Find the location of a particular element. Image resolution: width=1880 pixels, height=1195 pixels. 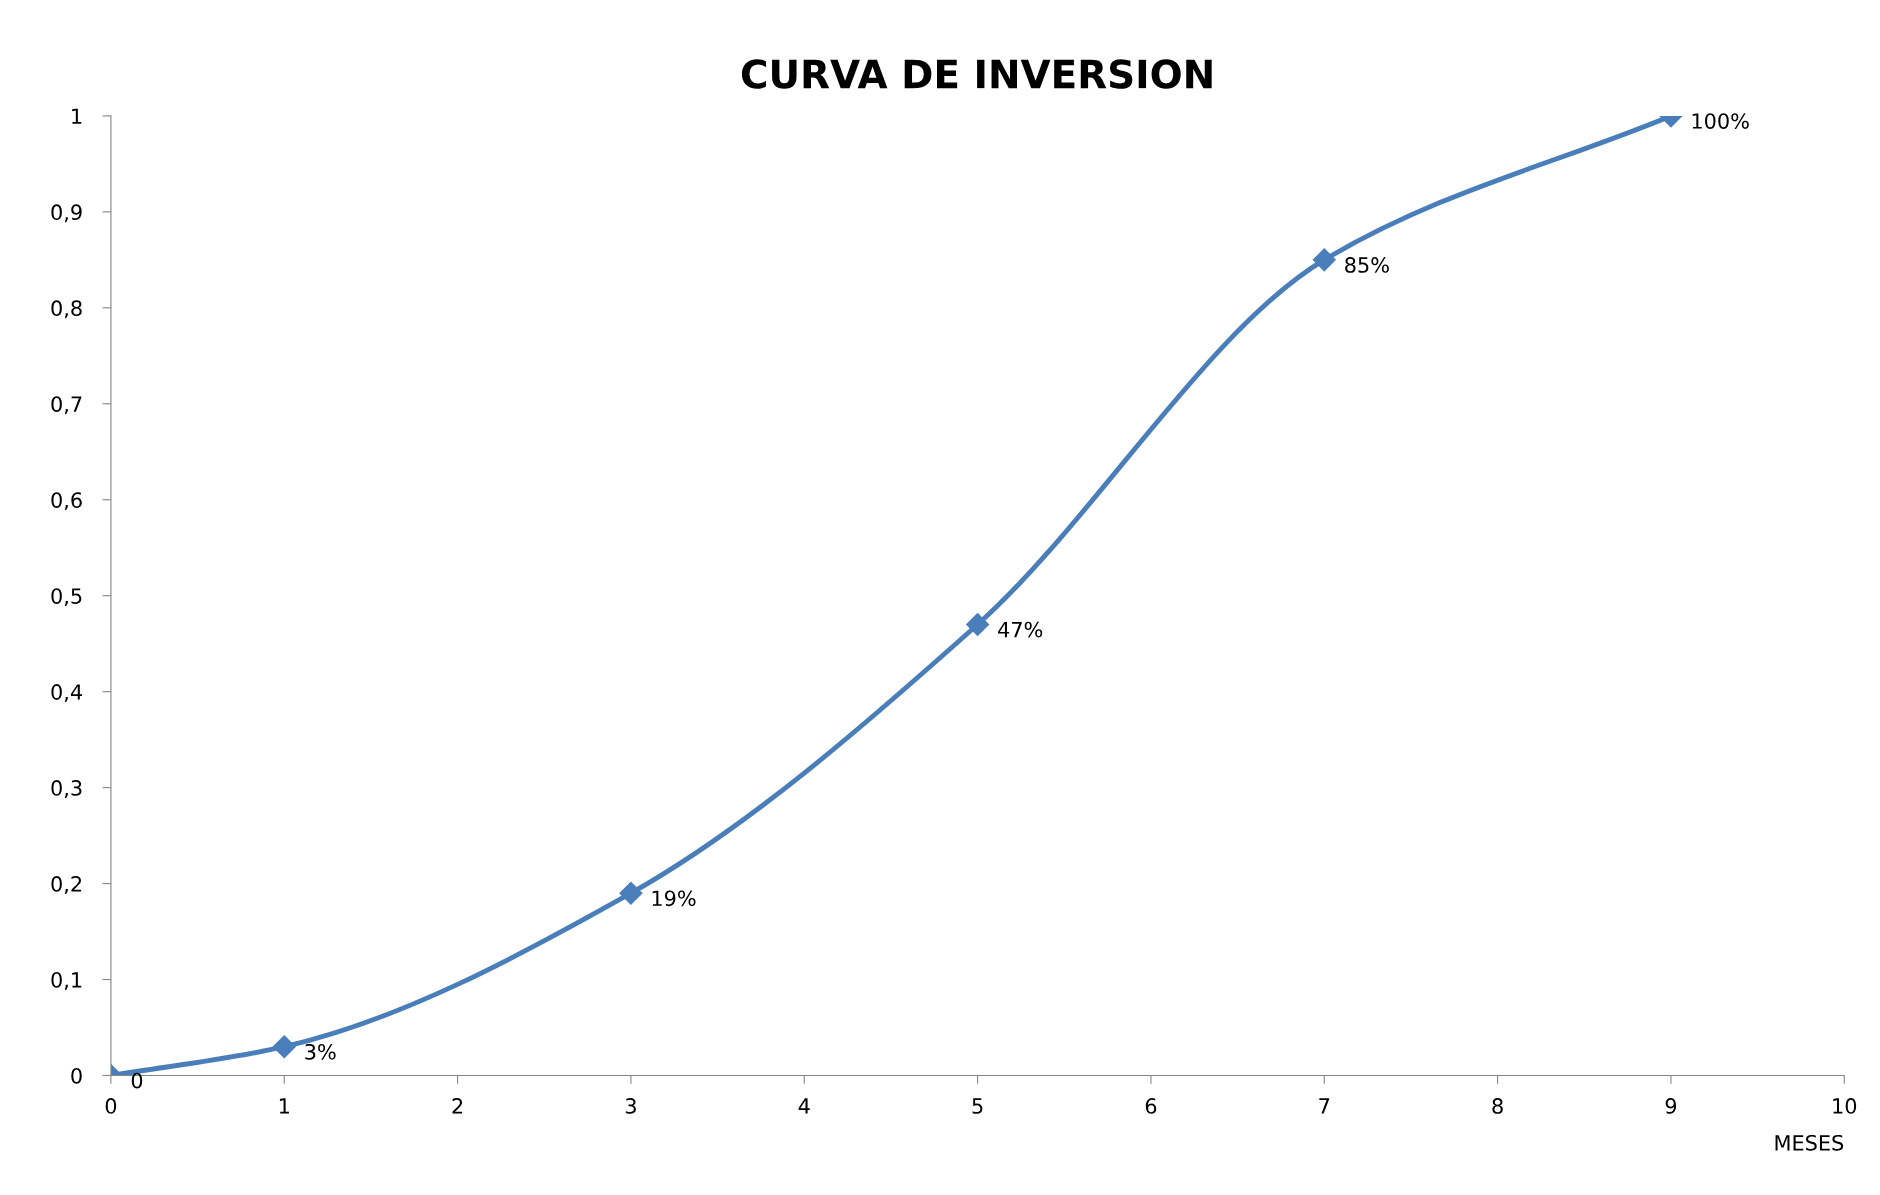

y-tick-label: 0,5 is located at coordinates (66, 597).